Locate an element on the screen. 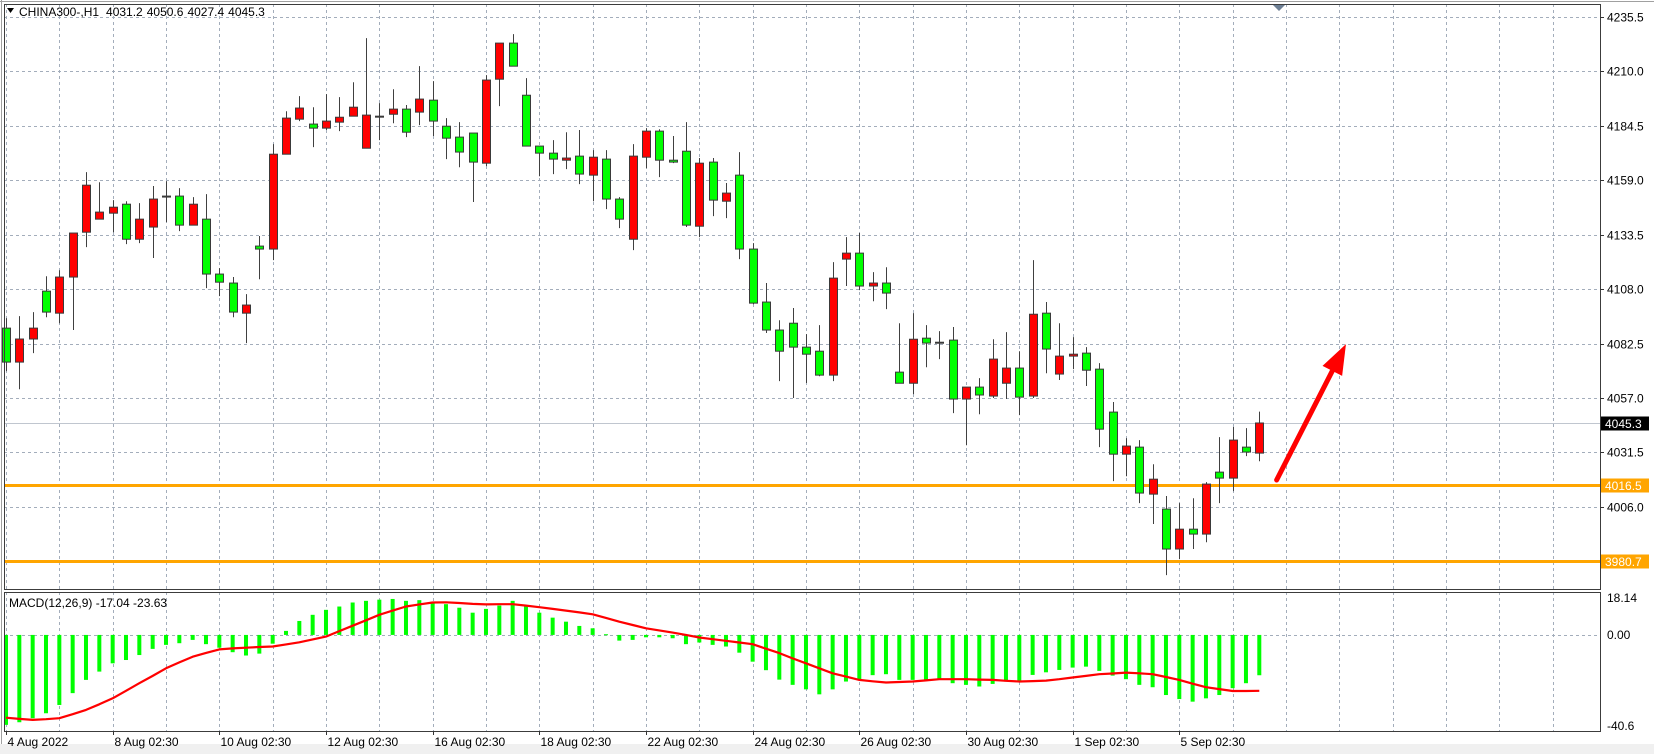 The image size is (1654, 754). macd-indicator is located at coordinates (633, 661).